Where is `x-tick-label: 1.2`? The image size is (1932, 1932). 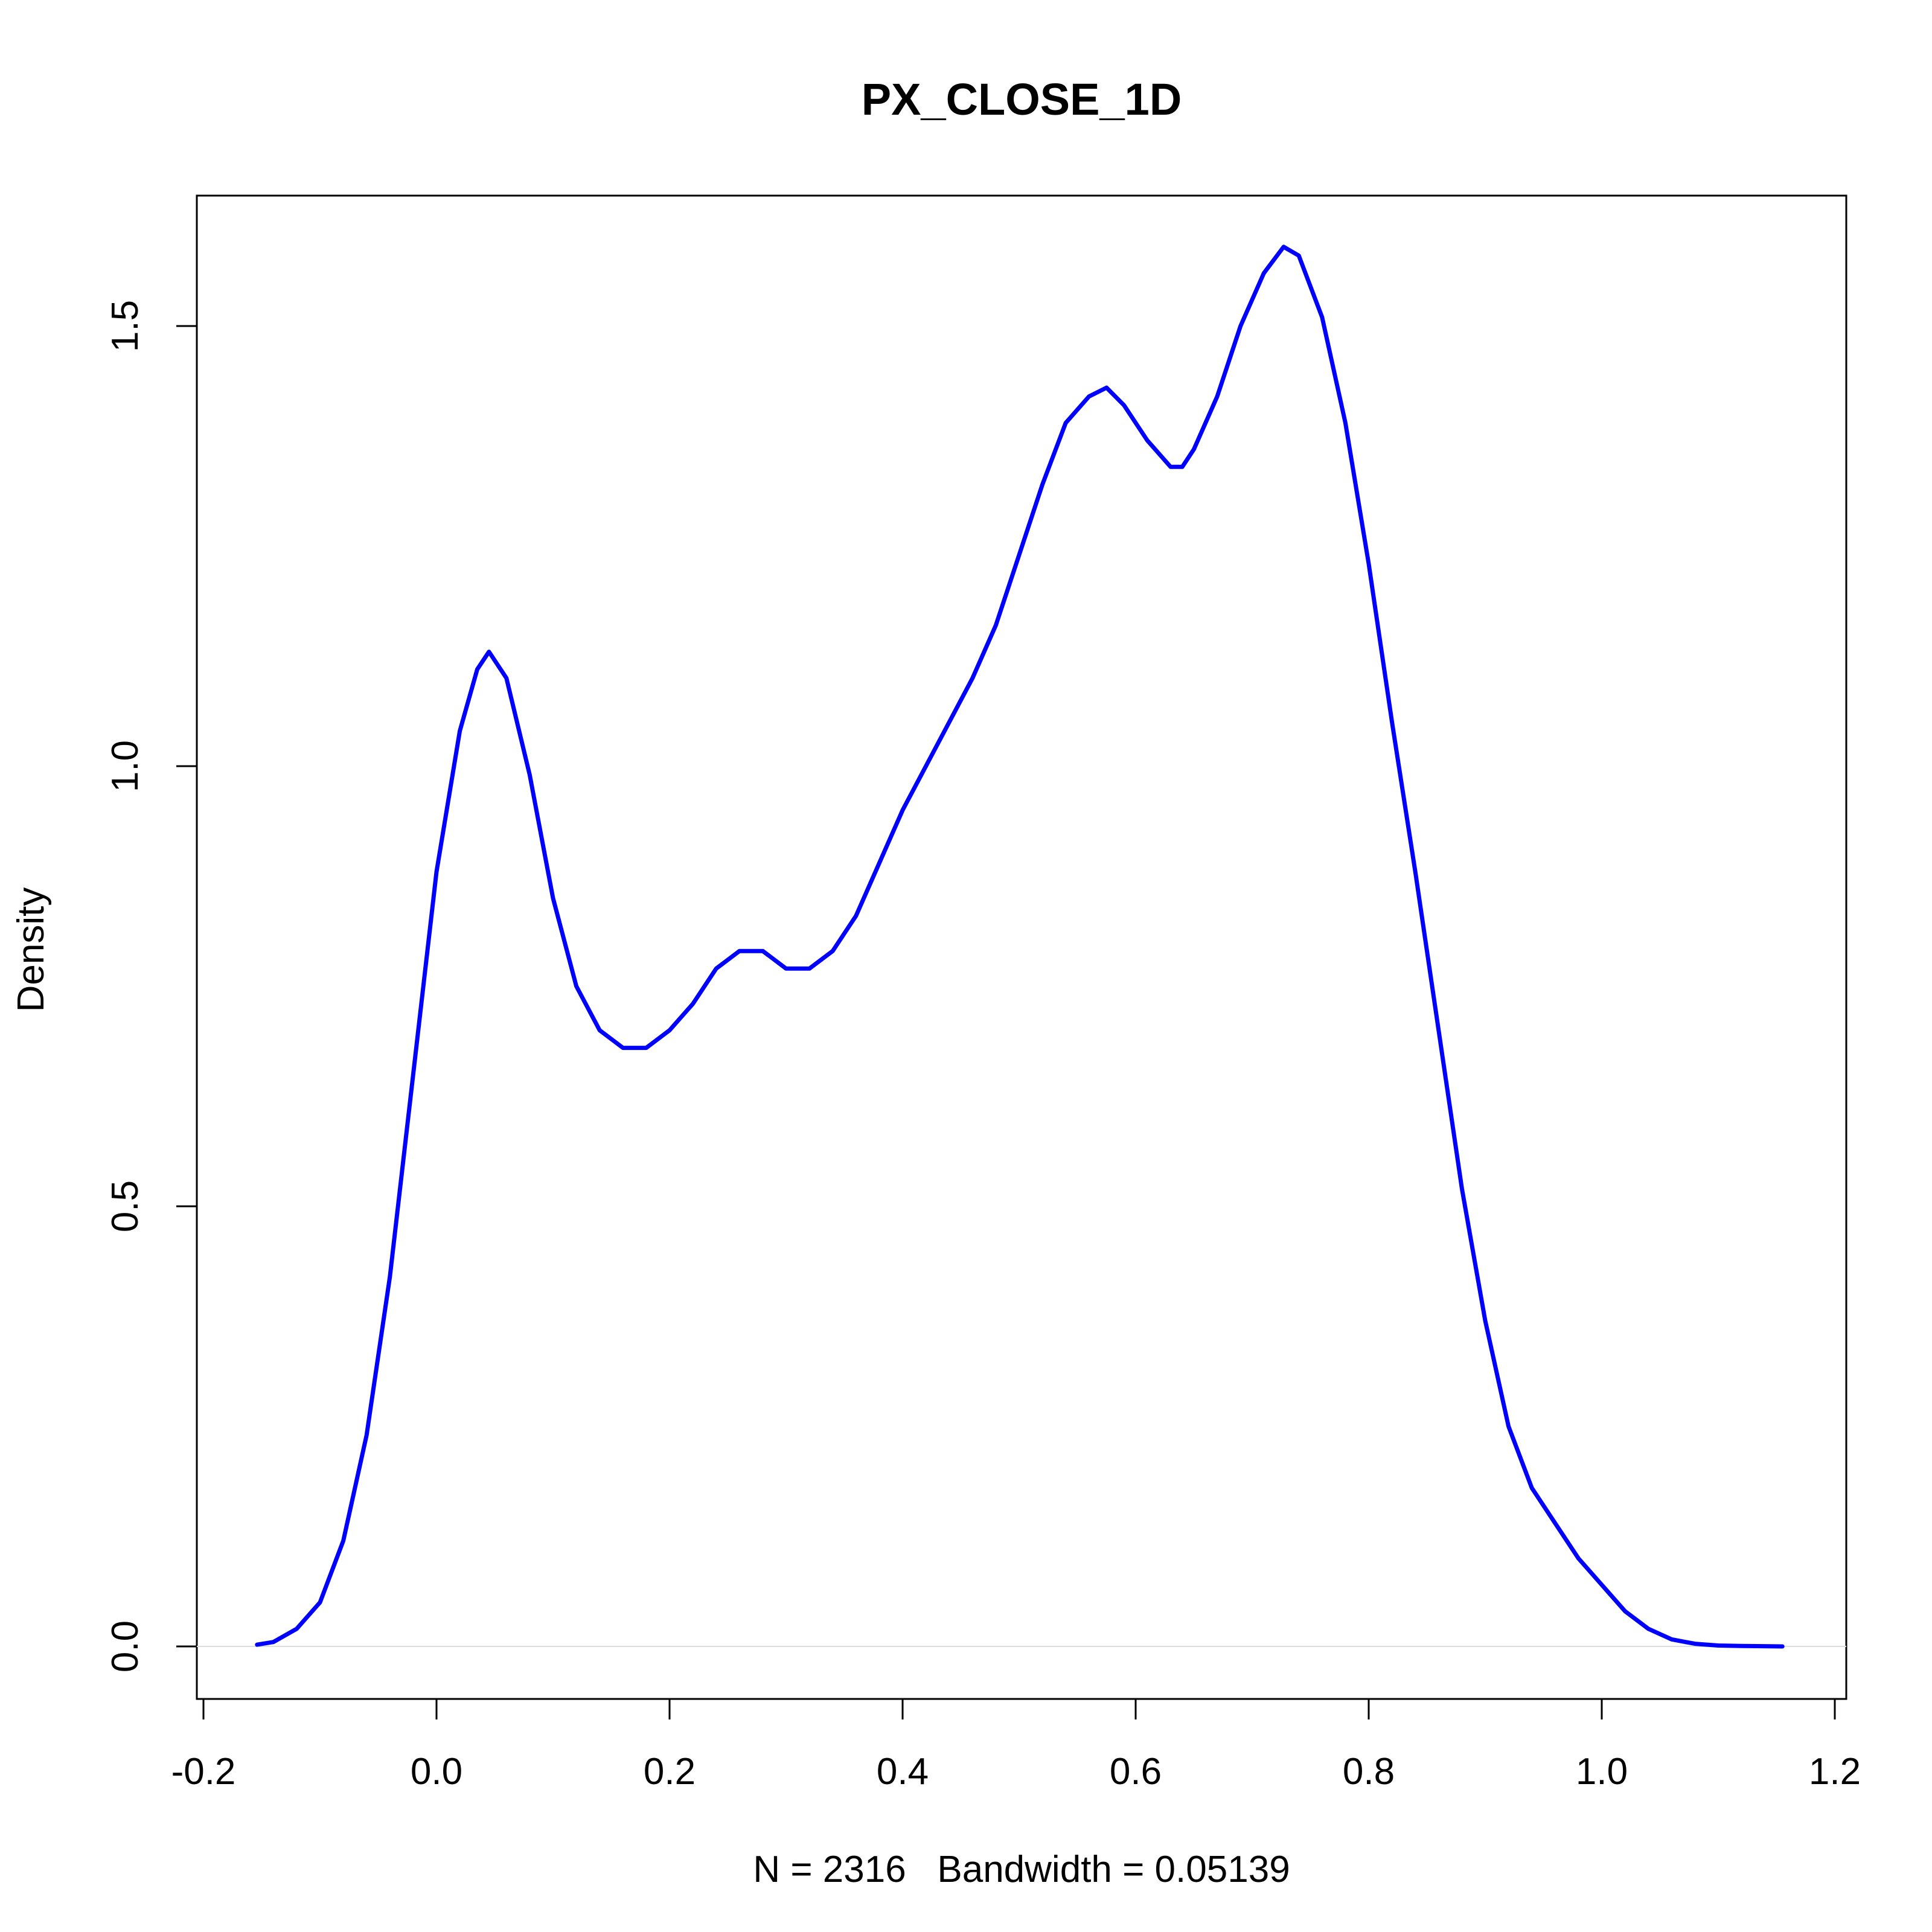
x-tick-label: 1.2 is located at coordinates (1835, 1772).